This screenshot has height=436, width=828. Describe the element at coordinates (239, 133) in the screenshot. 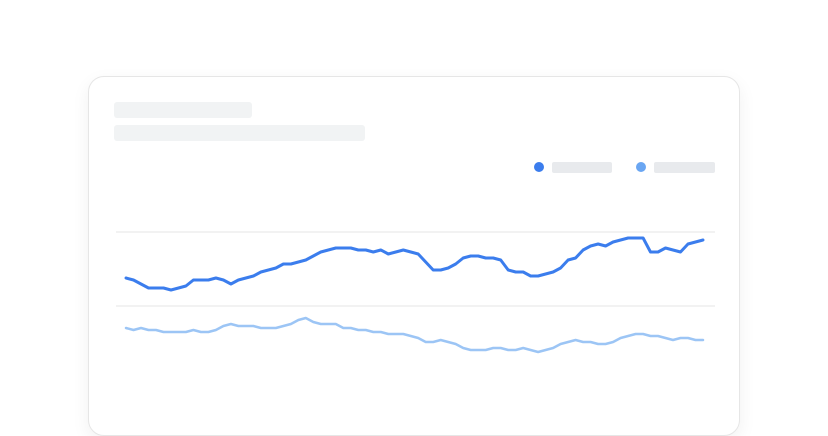

I see `subtitle-placeholder` at that location.